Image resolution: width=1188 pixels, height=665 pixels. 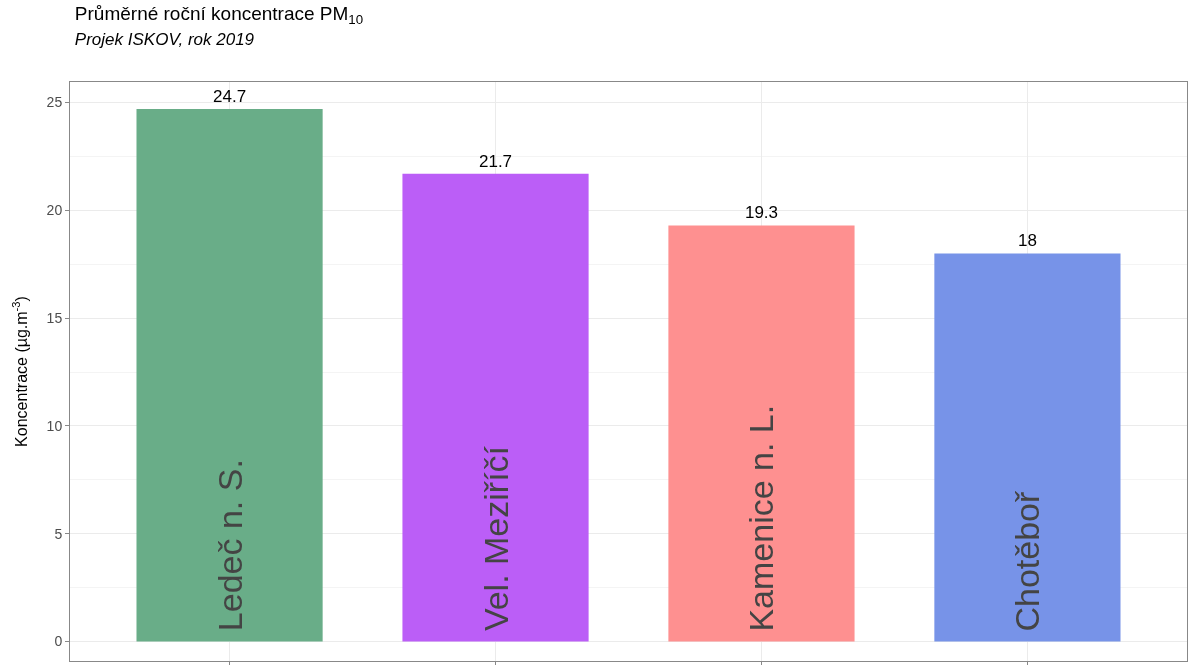 What do you see at coordinates (58, 641) in the screenshot?
I see `y-tick-label: 0` at bounding box center [58, 641].